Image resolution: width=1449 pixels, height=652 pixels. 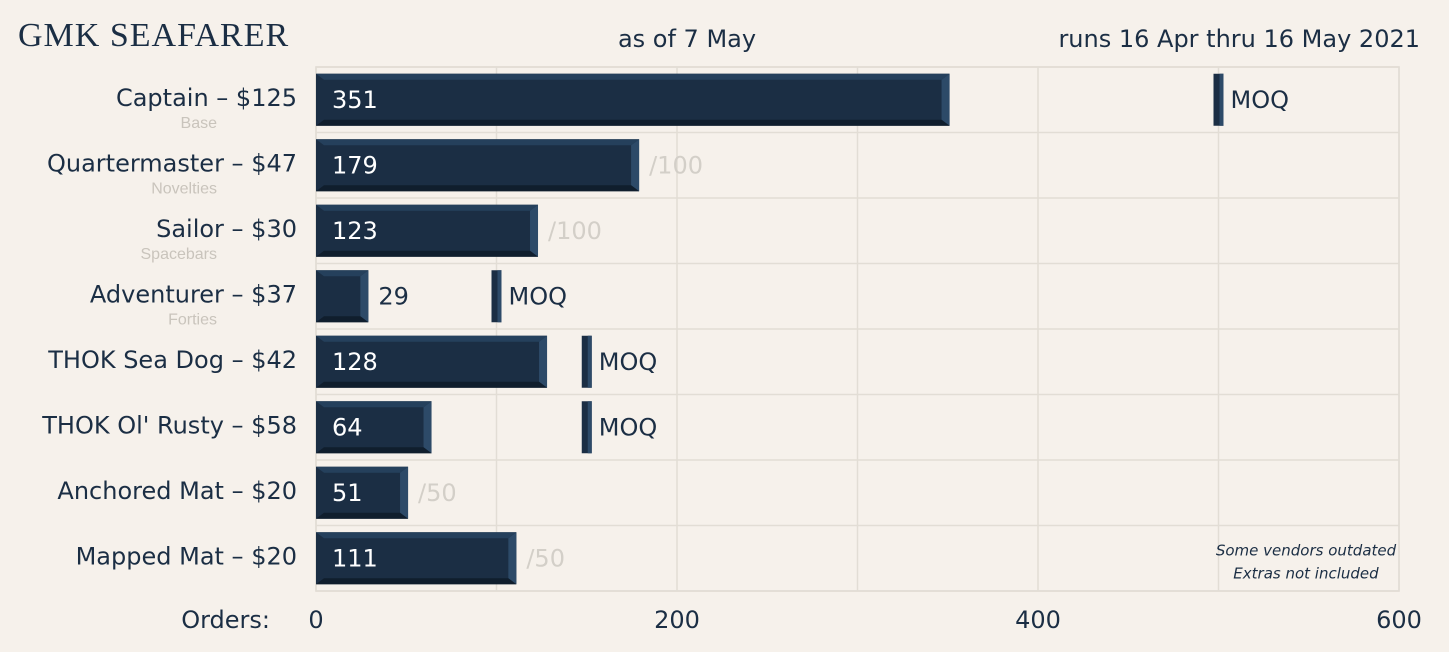 What do you see at coordinates (193, 294) in the screenshot?
I see `category-label: Adventurer – $37` at bounding box center [193, 294].